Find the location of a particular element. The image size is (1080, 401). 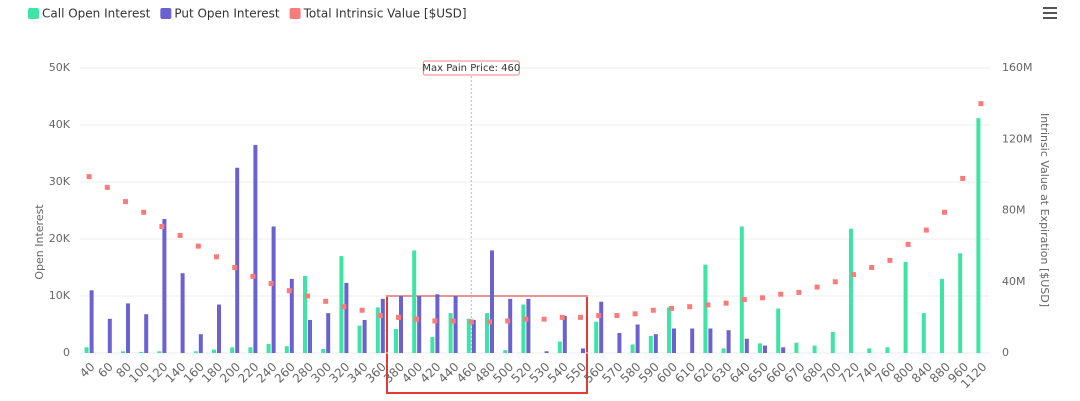

legend-label: Put Open Interest is located at coordinates (227, 14).